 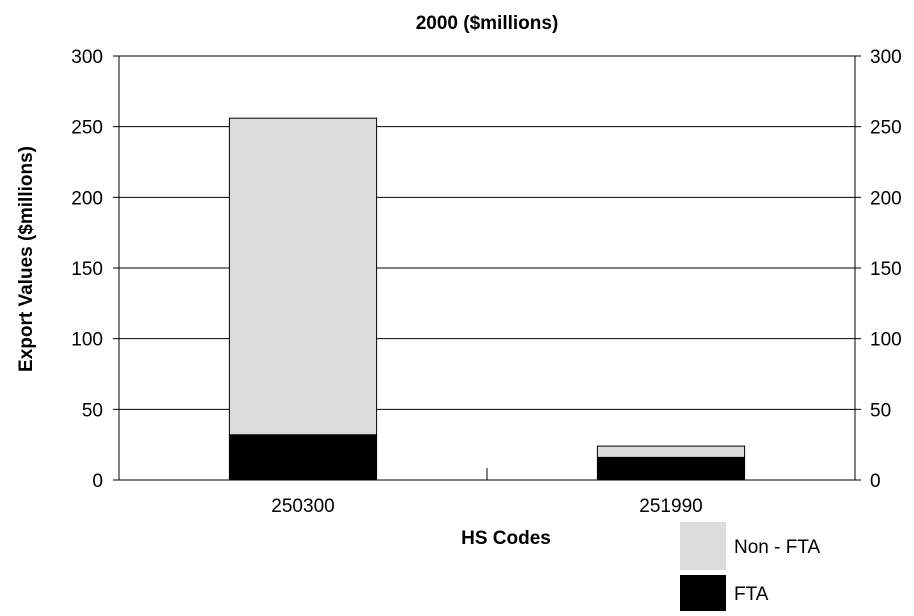 I want to click on y-tick-label-right: 50, so click(x=880, y=410).